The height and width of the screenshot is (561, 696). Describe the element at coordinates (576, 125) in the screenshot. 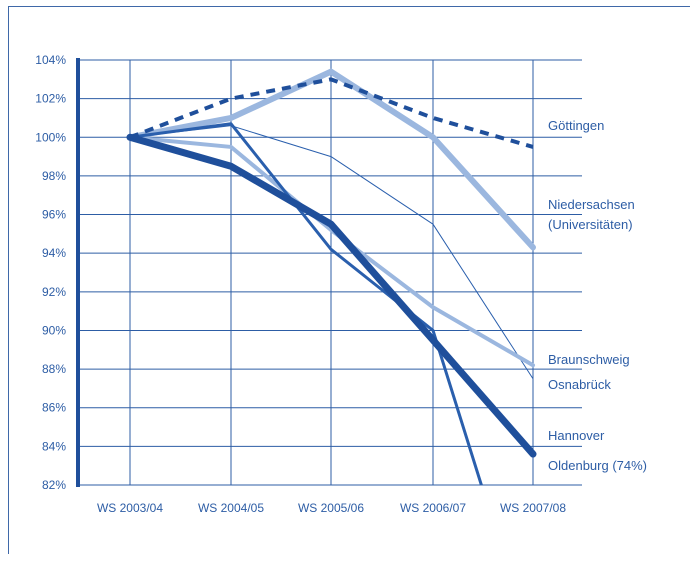

I see `series-label: Göttingen` at that location.